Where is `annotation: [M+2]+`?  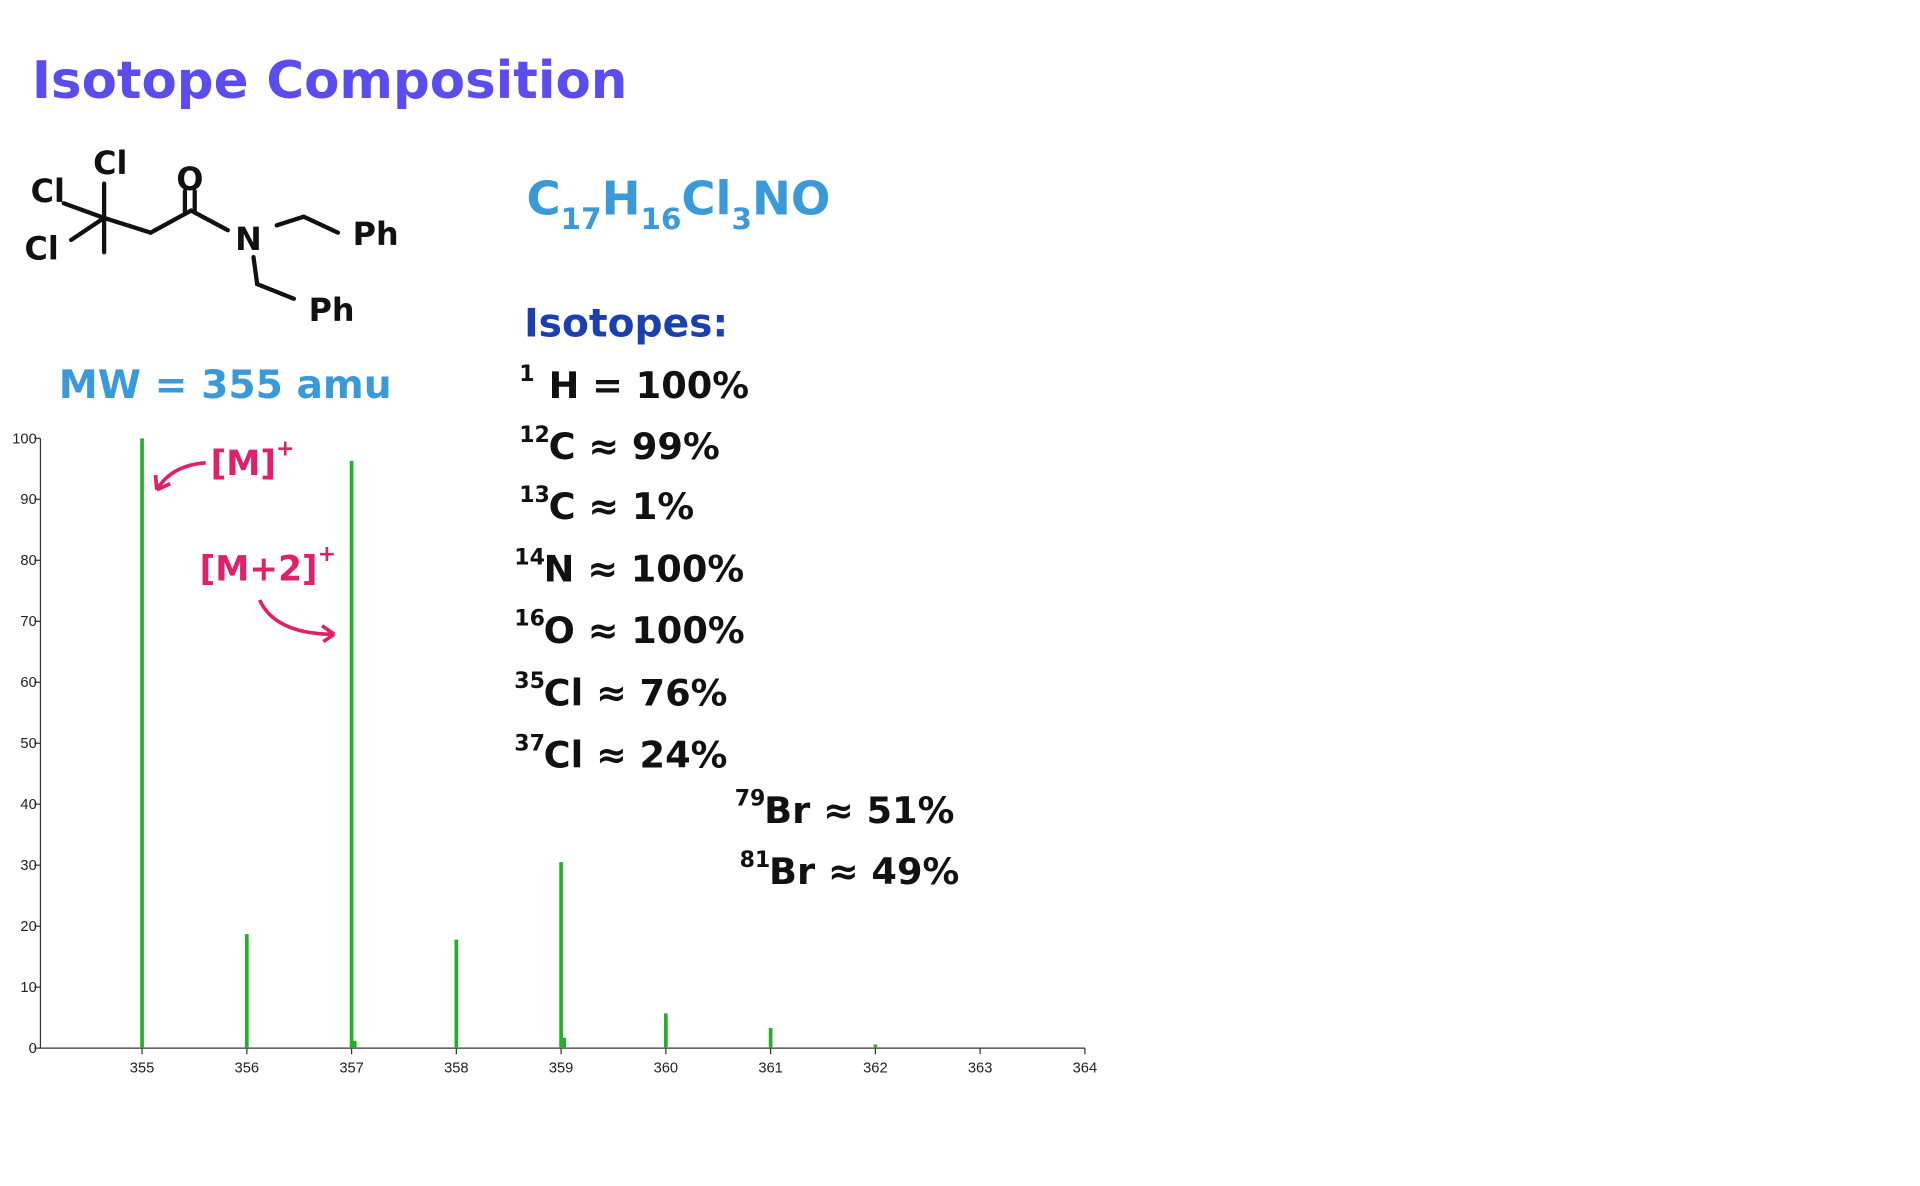
annotation: [M+2]+ is located at coordinates (268, 566).